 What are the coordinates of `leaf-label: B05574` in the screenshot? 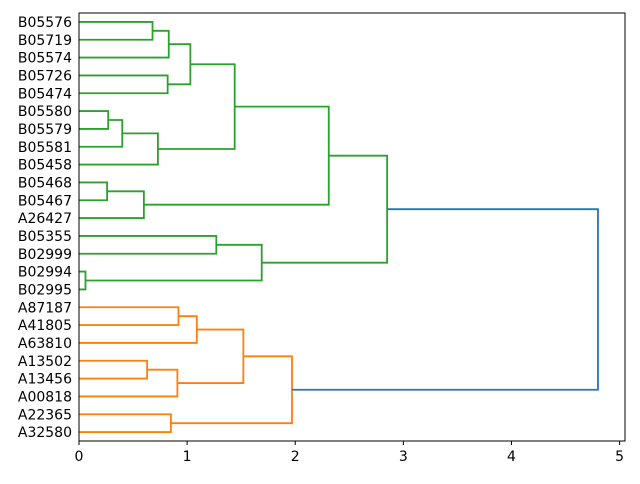 It's located at (45, 59).